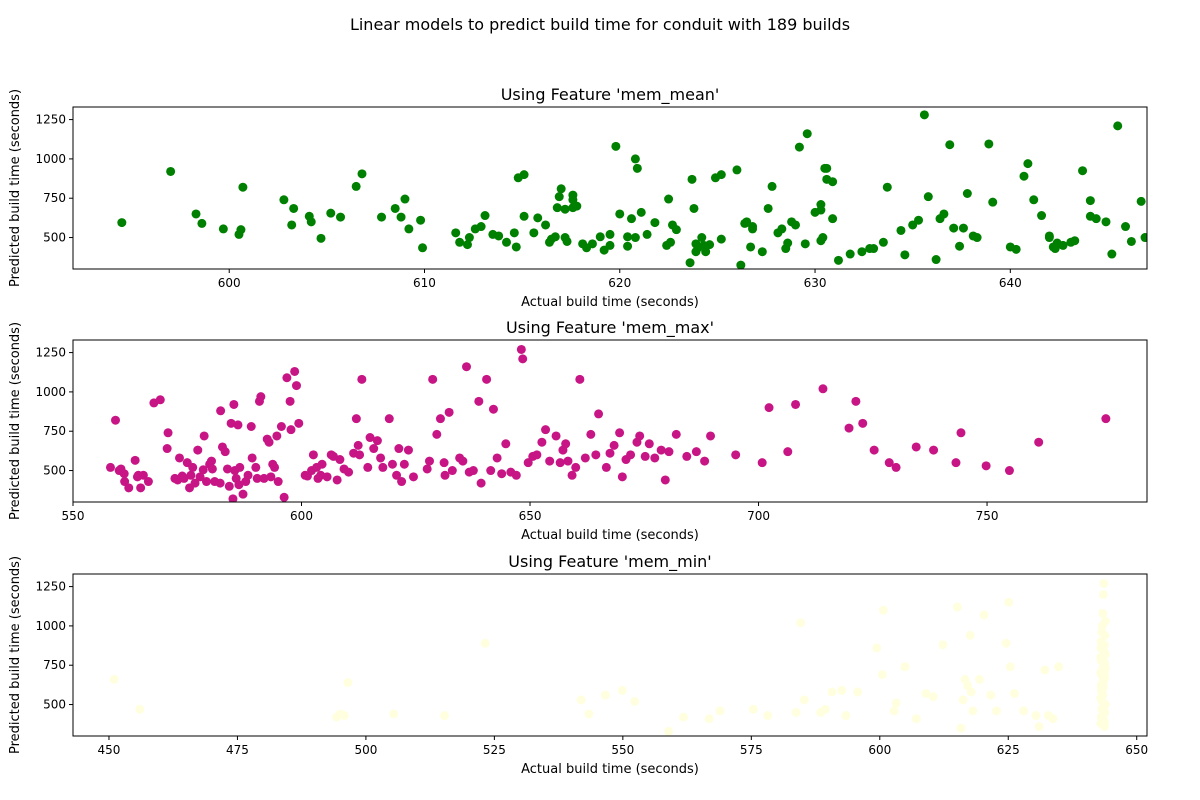  What do you see at coordinates (73, 516) in the screenshot?
I see `x-tick-label: 550` at bounding box center [73, 516].